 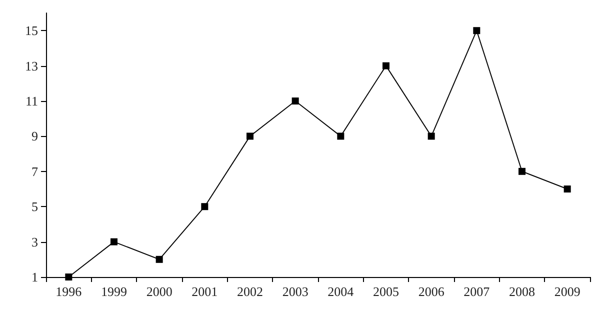 What do you see at coordinates (35, 277) in the screenshot?
I see `y-tick-label: 1` at bounding box center [35, 277].